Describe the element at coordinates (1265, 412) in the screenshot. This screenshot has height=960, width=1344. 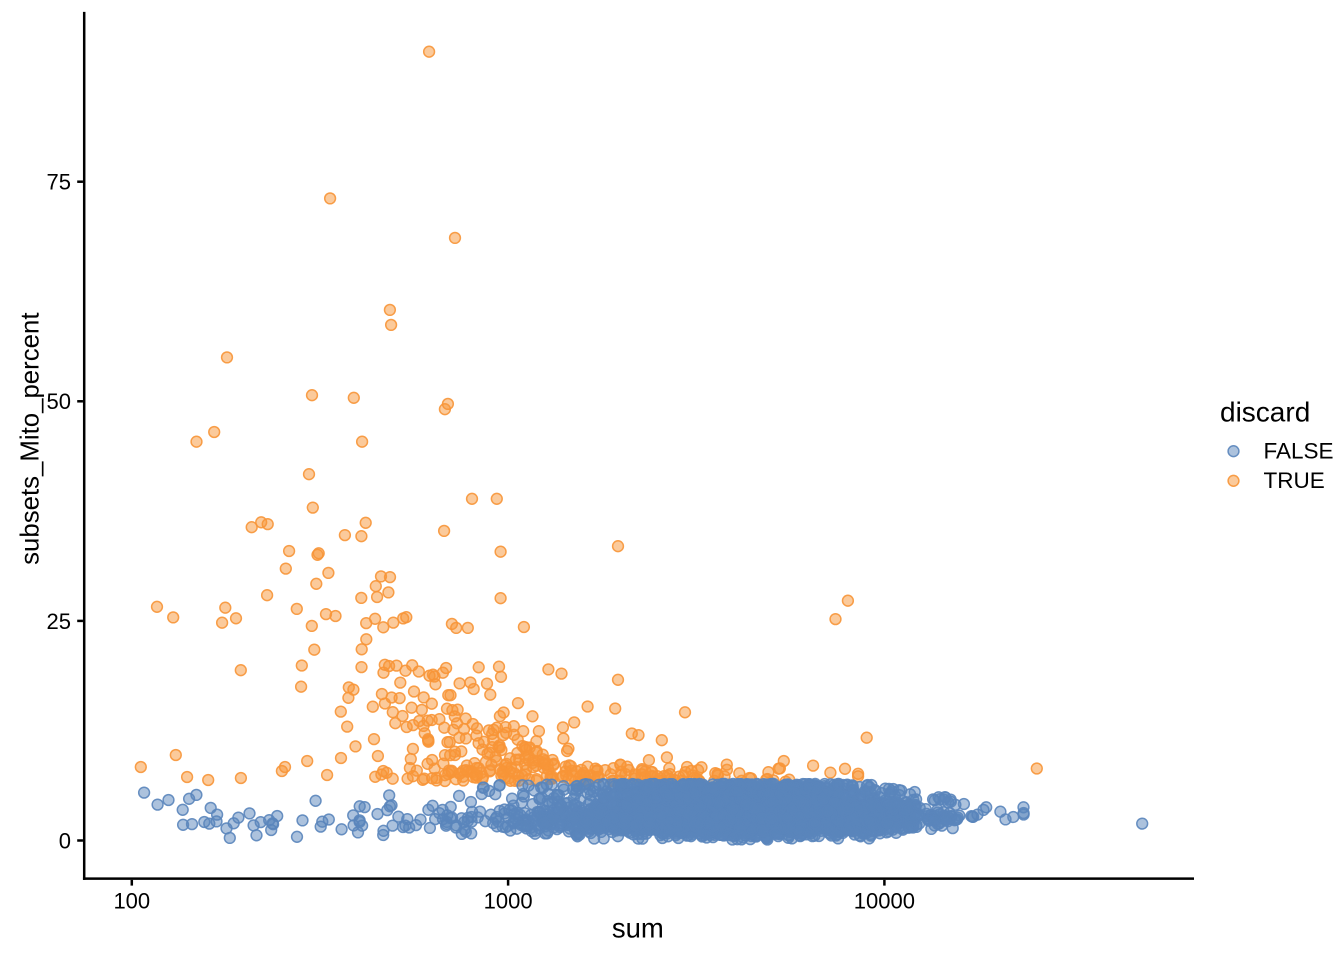
I see `svg-text: discard` at that location.